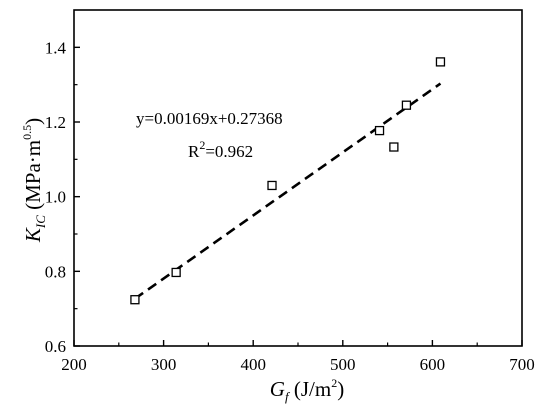 This screenshot has height=419, width=550. What do you see at coordinates (298, 357) in the screenshot?
I see `x-axis-ticks: 200 300 400 500 600 700` at bounding box center [298, 357].